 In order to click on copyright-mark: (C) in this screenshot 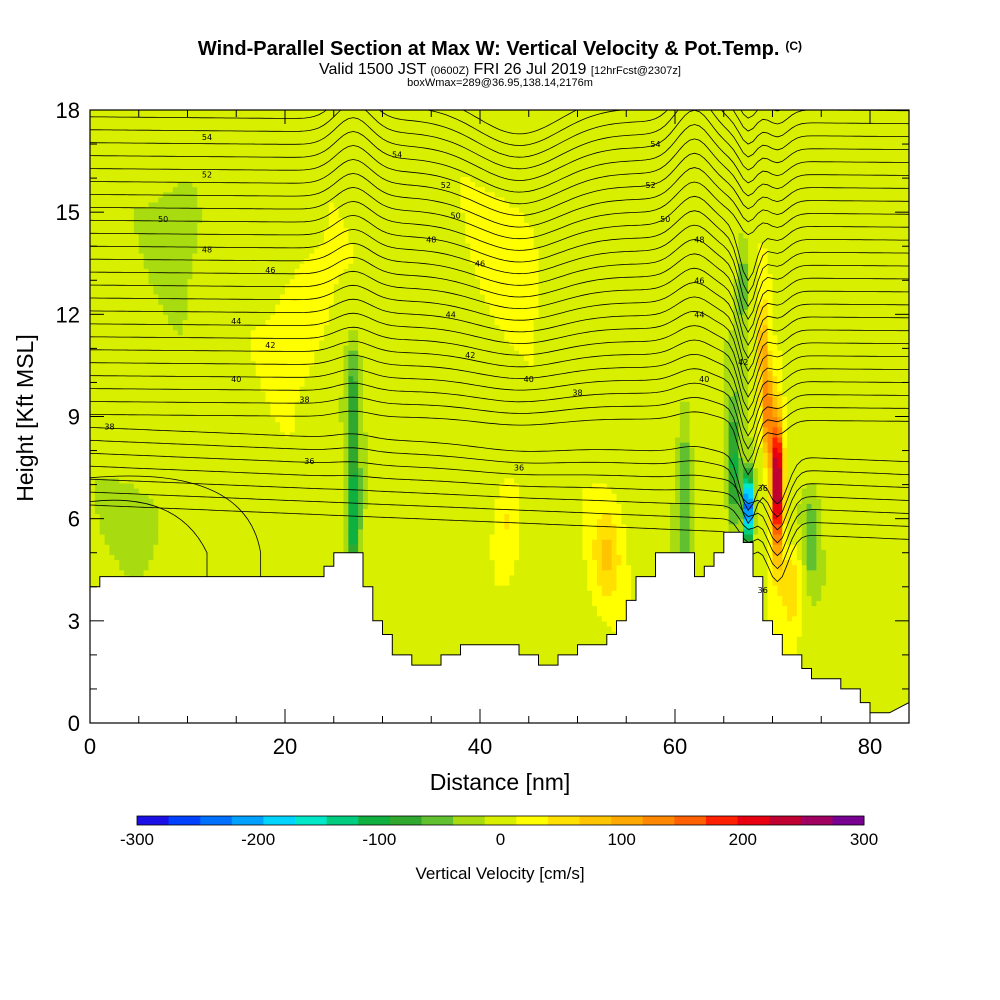, I will do `click(793, 46)`.